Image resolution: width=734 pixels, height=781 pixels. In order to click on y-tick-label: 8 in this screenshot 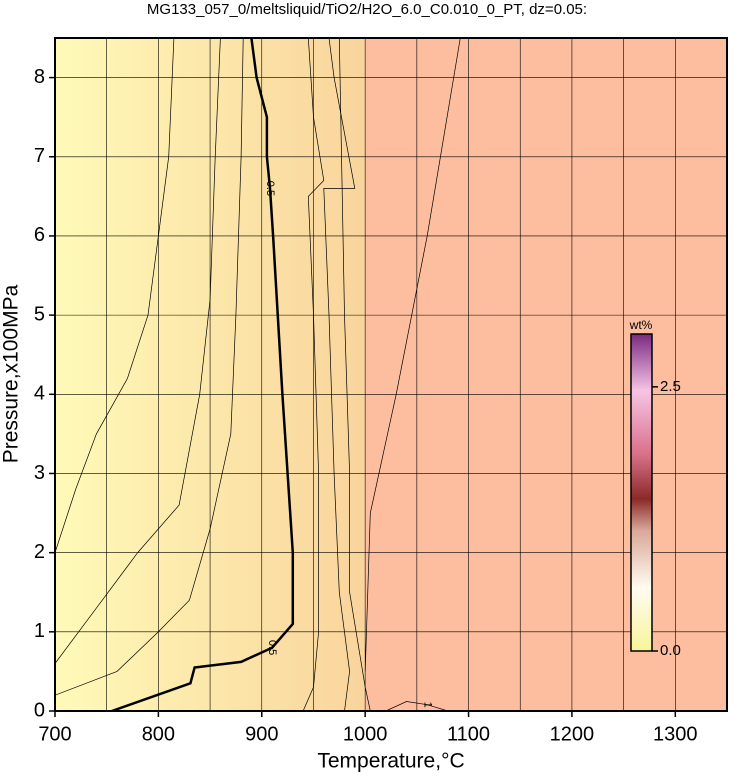, I will do `click(39, 77)`.